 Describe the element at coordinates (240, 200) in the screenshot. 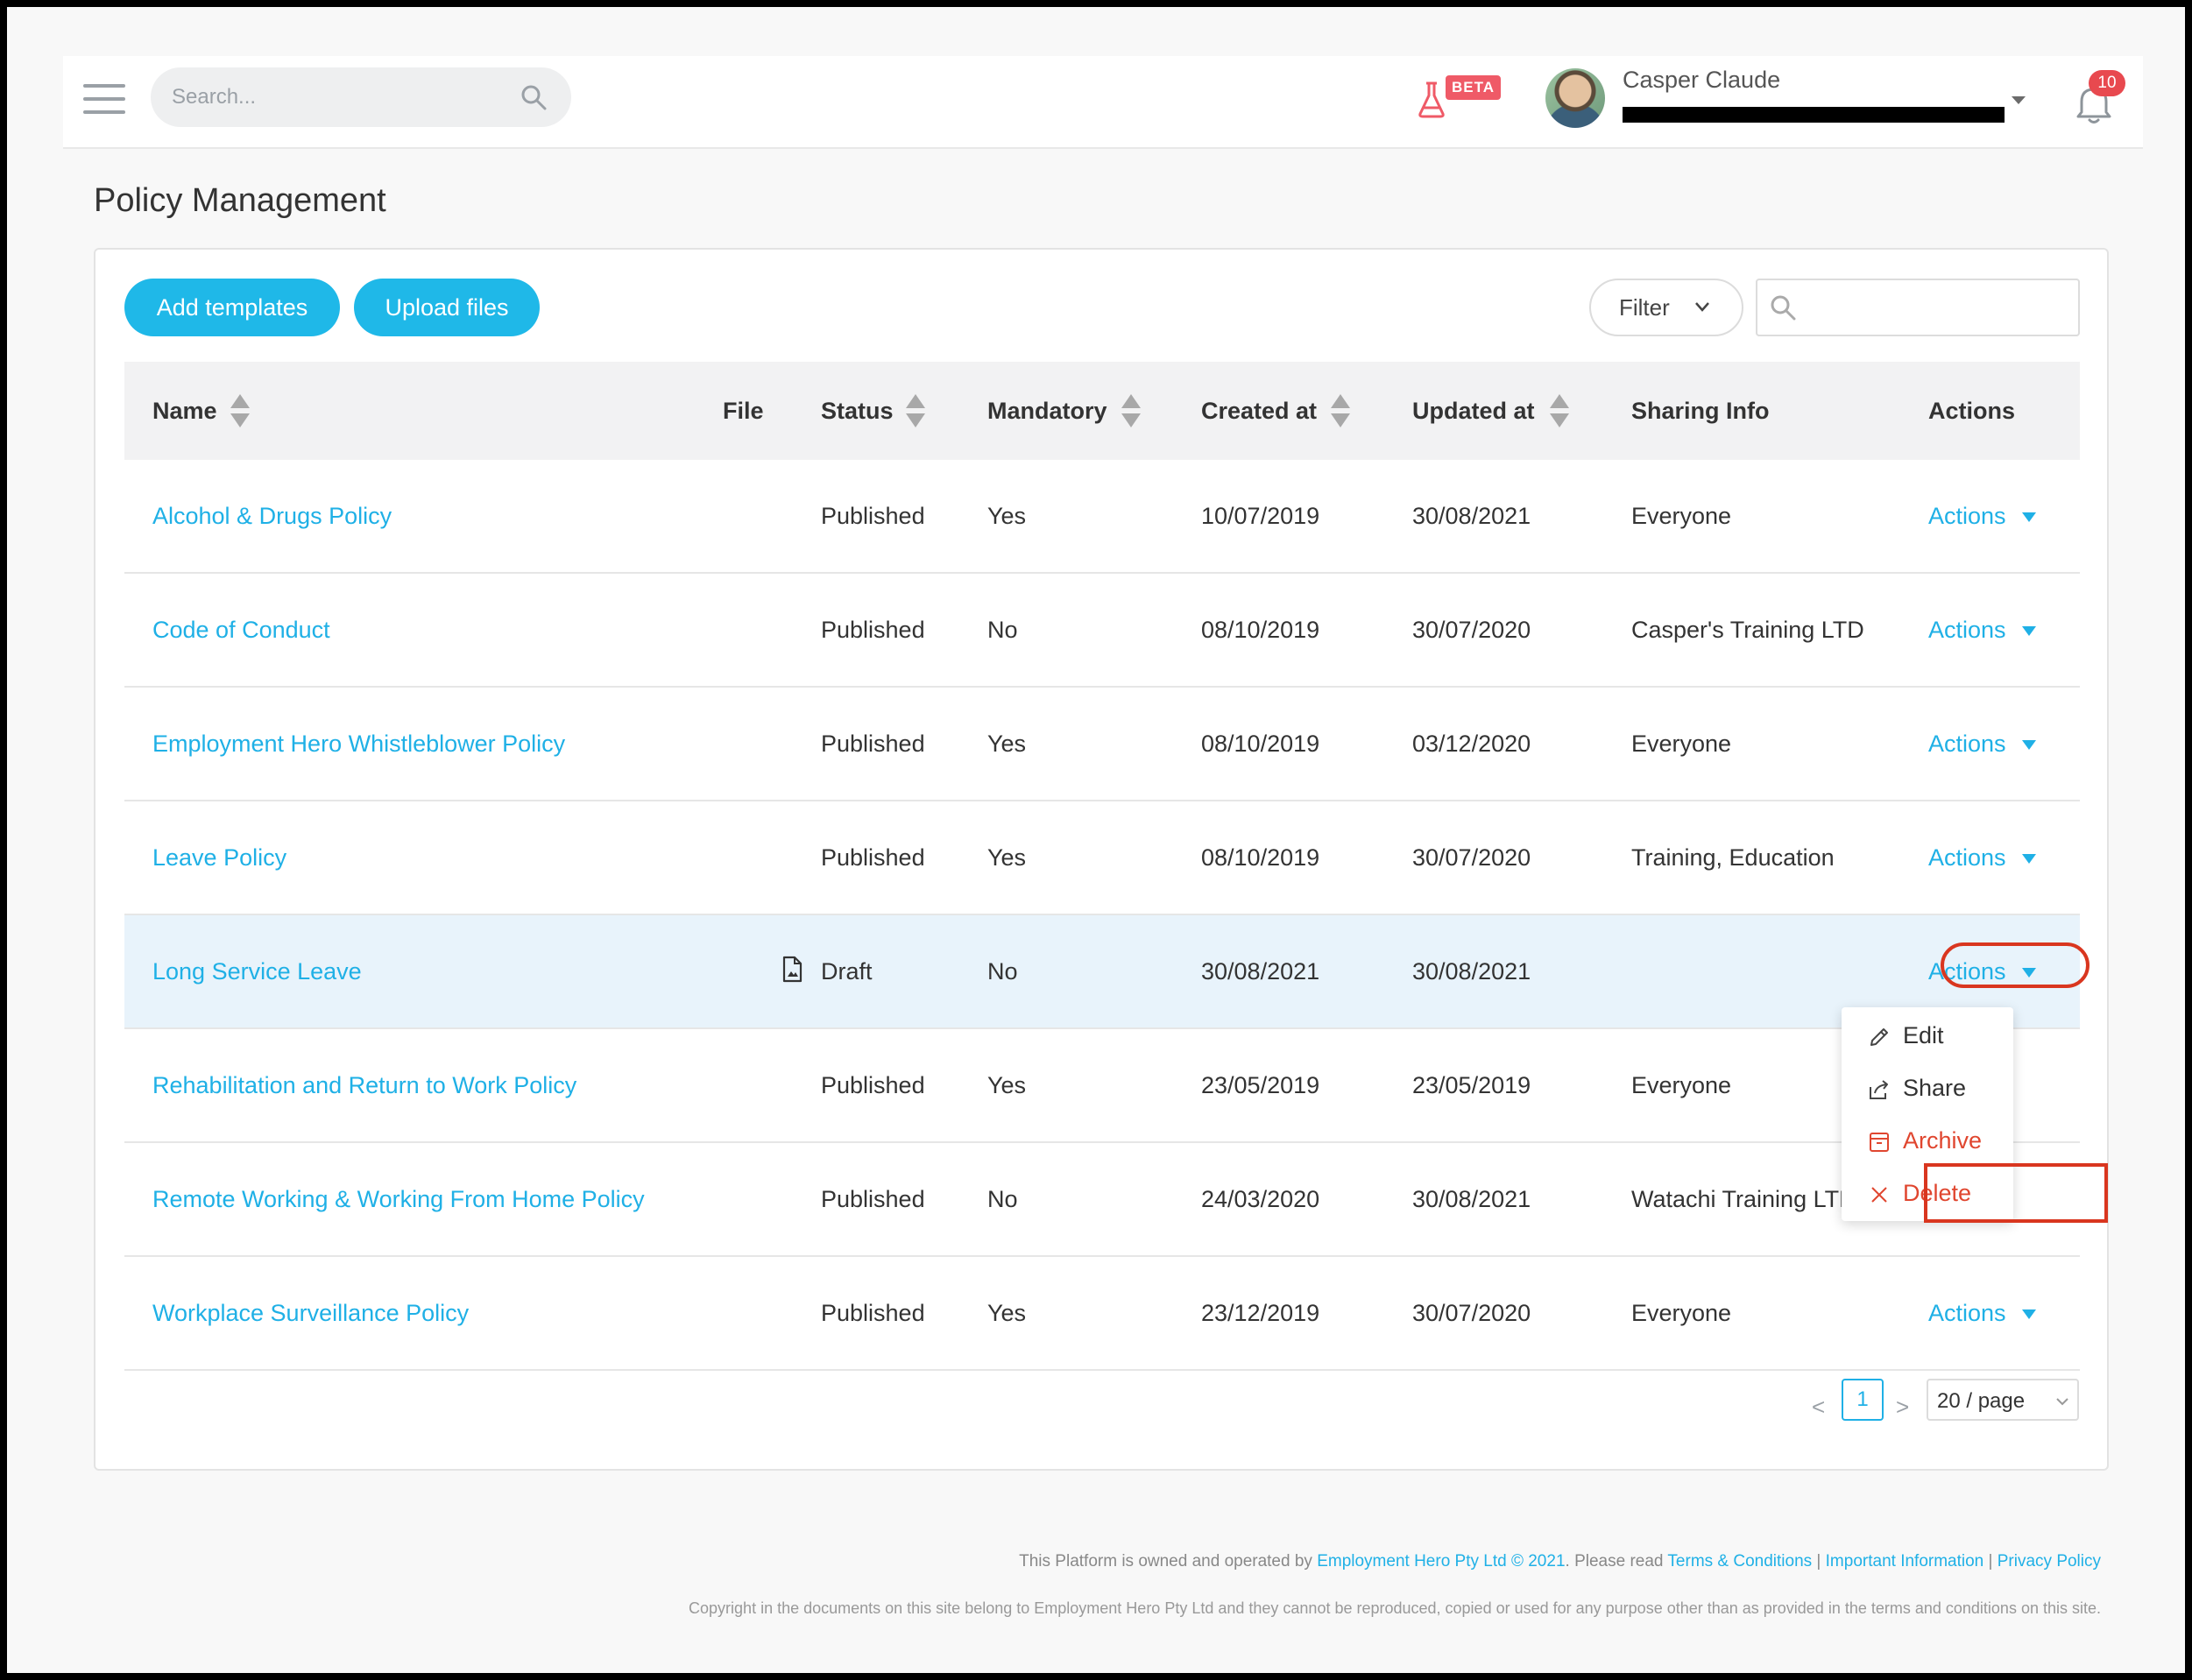

I see `page-title: Policy Management` at that location.